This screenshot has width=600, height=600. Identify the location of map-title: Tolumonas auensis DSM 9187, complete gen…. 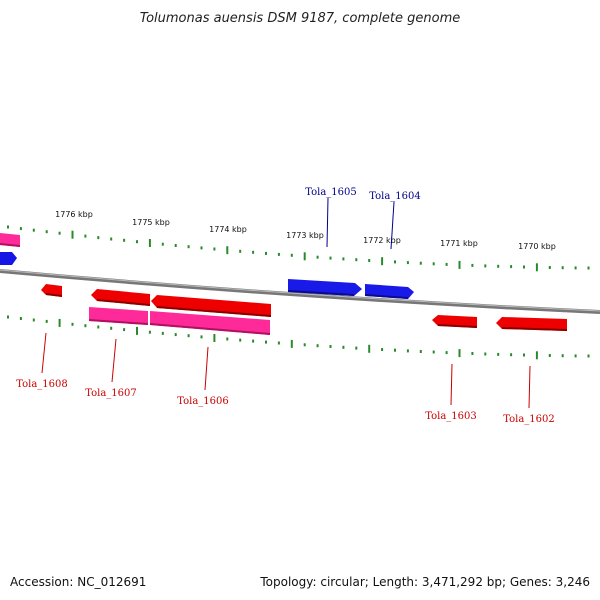
(300, 18).